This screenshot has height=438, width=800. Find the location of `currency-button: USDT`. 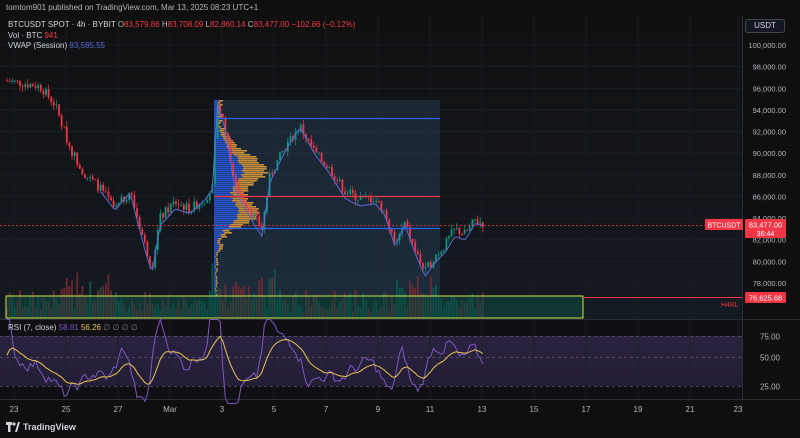

currency-button: USDT is located at coordinates (765, 26).